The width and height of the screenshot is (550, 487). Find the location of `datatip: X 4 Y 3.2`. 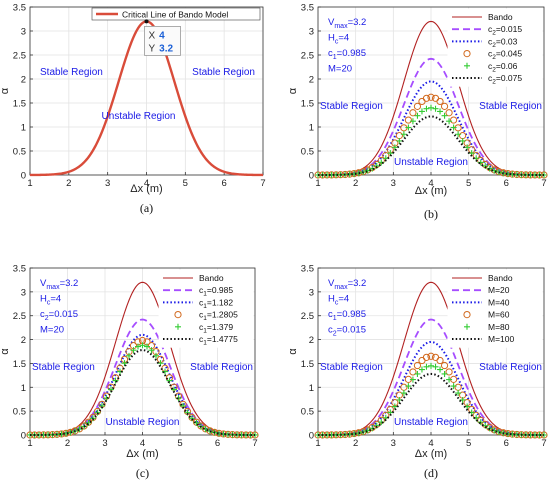

datatip: X 4 Y 3.2 is located at coordinates (162, 37).